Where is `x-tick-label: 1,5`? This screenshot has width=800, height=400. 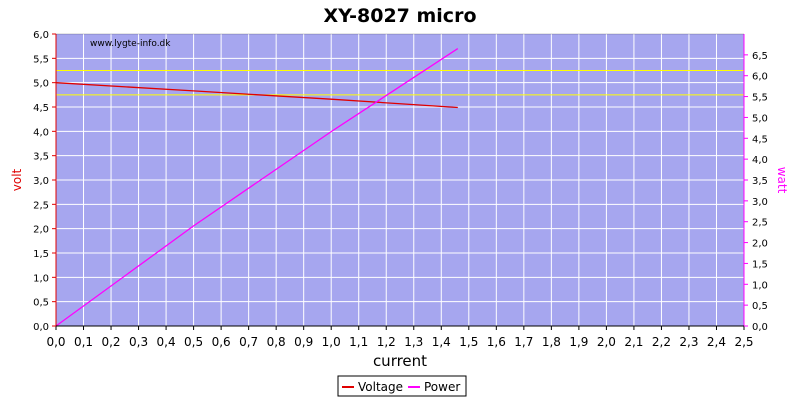 x-tick-label: 1,5 is located at coordinates (468, 342).